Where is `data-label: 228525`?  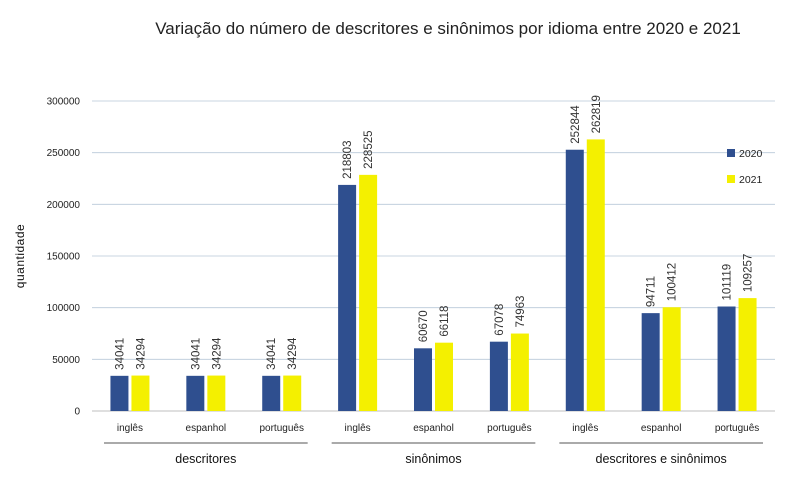
data-label: 228525 is located at coordinates (369, 149).